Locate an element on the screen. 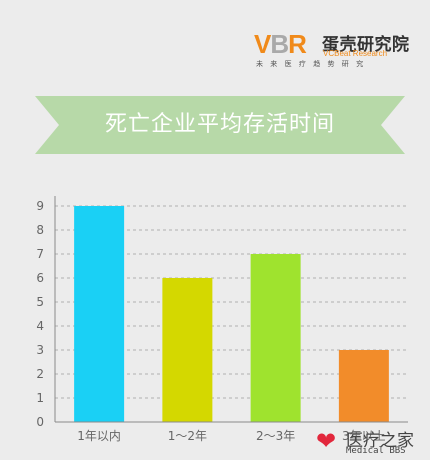 The height and width of the screenshot is (460, 430). brand-name-en: VCBeat Research is located at coordinates (355, 53).